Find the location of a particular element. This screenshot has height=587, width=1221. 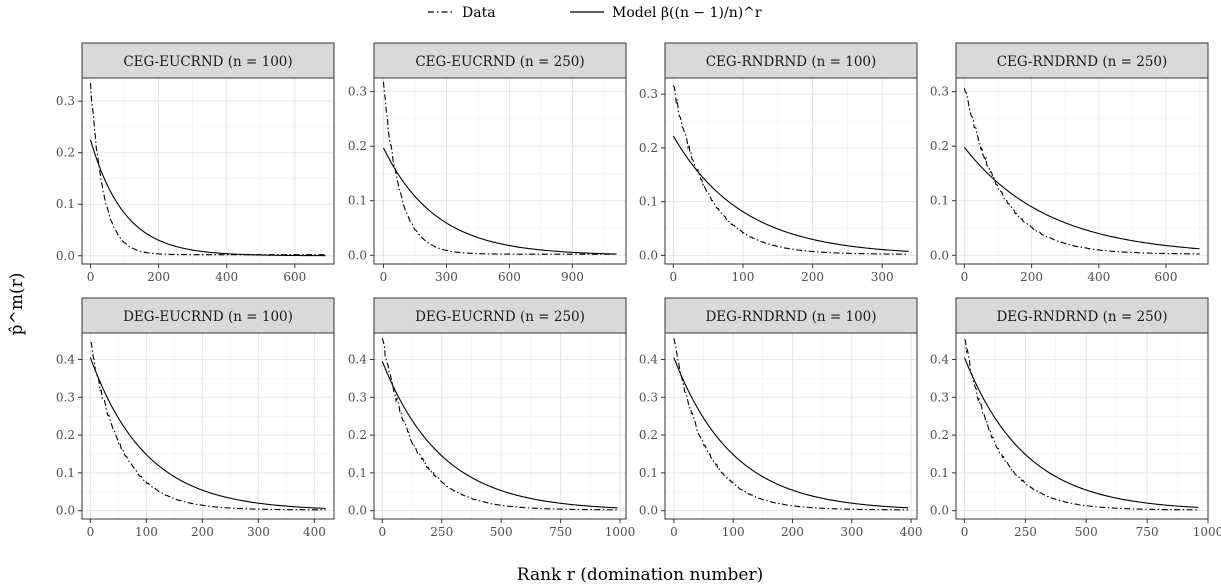

facet-title: CEG-EUCRND (n = 250) is located at coordinates (499, 62).